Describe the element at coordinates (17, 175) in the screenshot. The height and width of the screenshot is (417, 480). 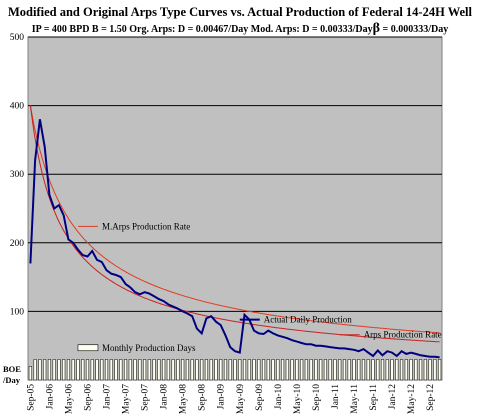
I see `y-tick-label: 300` at that location.